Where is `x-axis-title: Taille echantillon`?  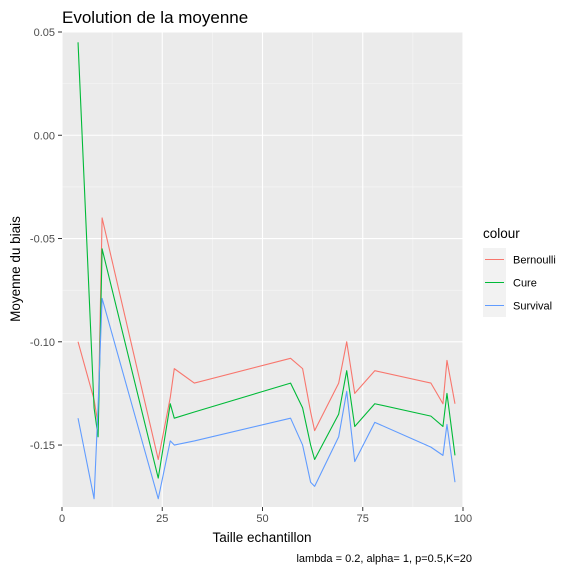
x-axis-title: Taille echantillon is located at coordinates (261, 537).